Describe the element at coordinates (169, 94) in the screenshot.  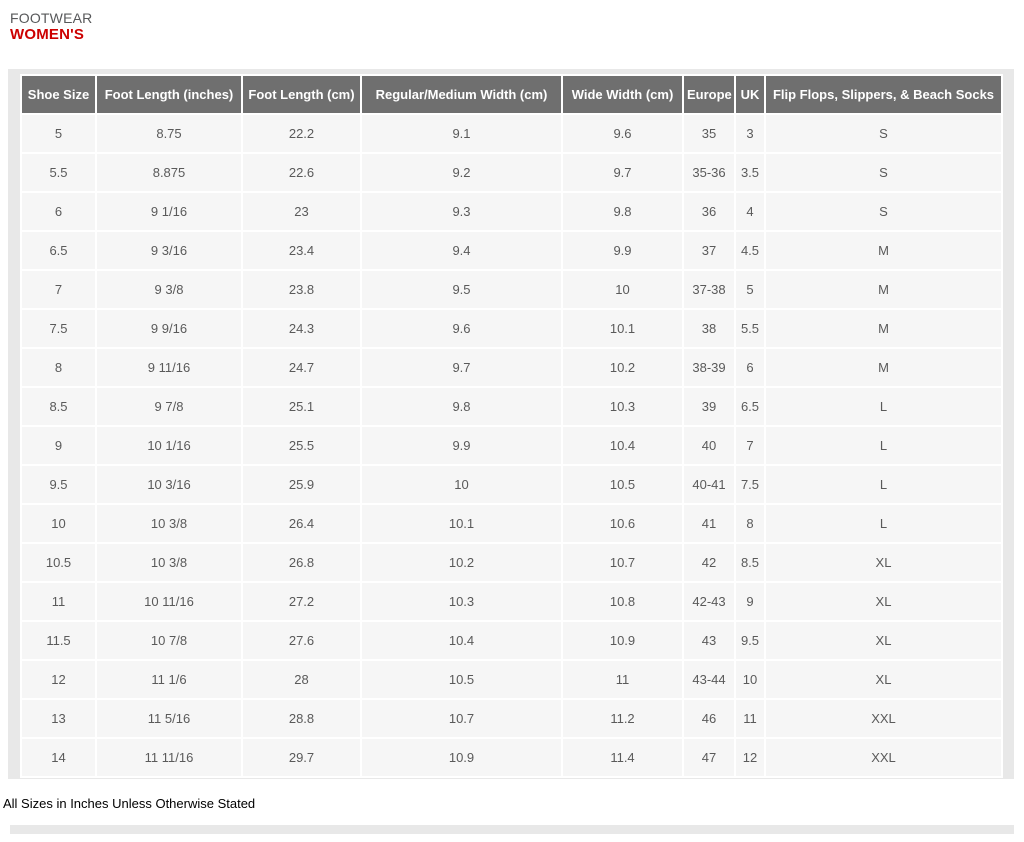
I see `column-header-foot-length-inches: Foot Length (inches)` at that location.